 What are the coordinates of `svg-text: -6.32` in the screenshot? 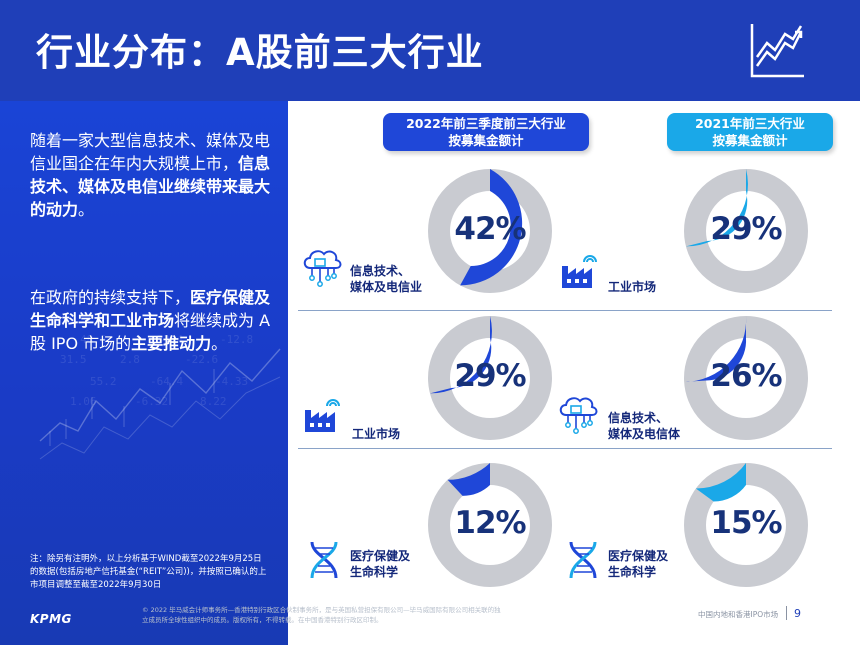 It's located at (151, 401).